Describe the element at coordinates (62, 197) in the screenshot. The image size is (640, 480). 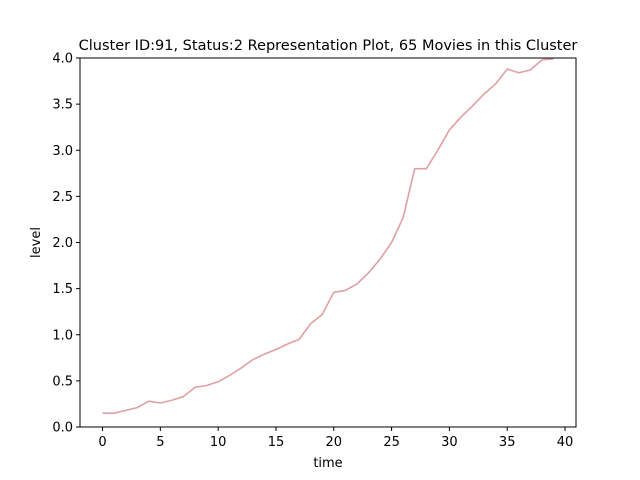
I see `y-tick-label: 2.5` at that location.